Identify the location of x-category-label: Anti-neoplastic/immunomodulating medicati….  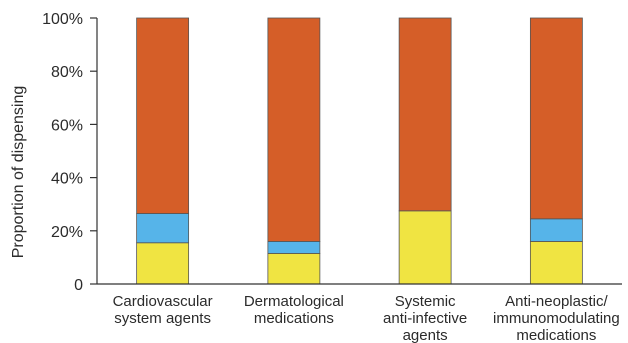
(556, 318).